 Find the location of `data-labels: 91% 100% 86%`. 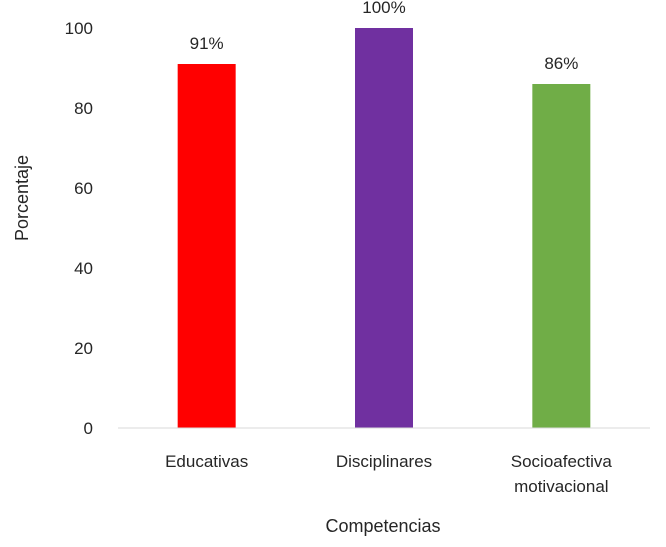

data-labels: 91% 100% 86% is located at coordinates (384, 36).